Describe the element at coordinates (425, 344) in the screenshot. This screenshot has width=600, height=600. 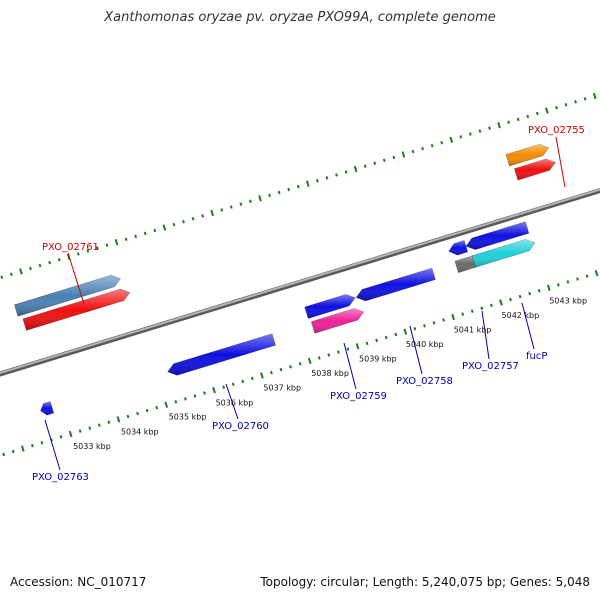
I see `kbp-label: 5040 kbp` at that location.